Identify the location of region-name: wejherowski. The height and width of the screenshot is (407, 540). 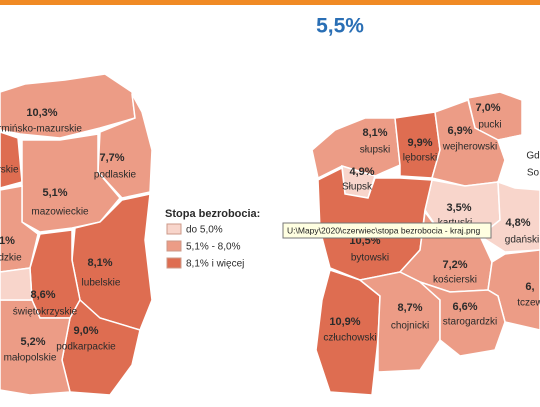
(469, 147).